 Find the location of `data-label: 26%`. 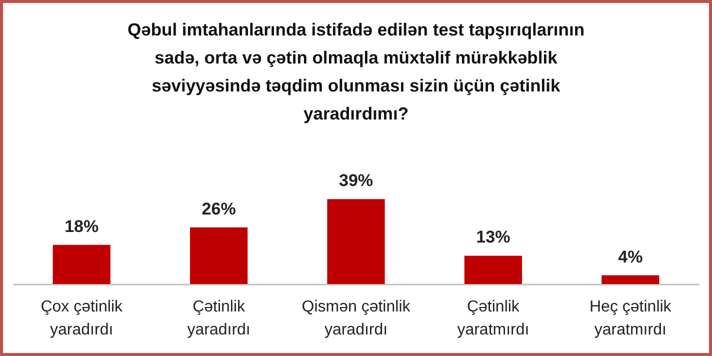

data-label: 26% is located at coordinates (219, 208).